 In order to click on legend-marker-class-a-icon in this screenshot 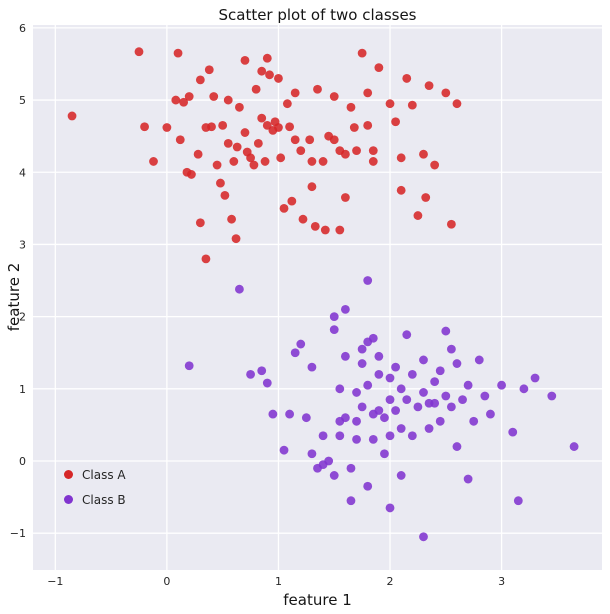, I will do `click(68, 474)`.